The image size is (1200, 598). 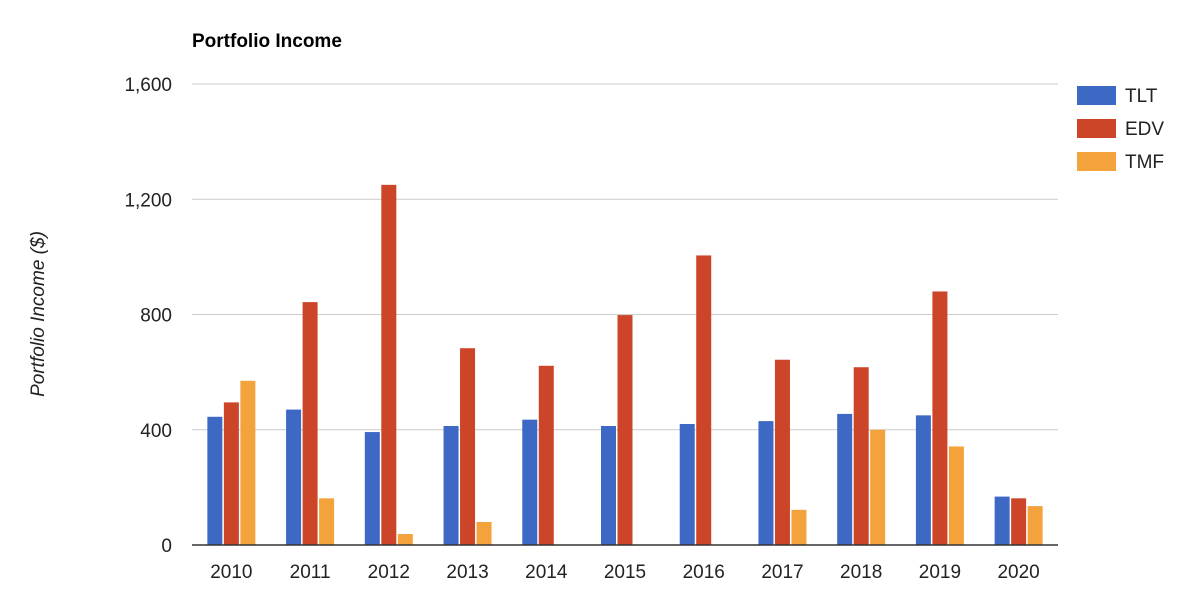 I want to click on y-tick-labels: 0 400 800 1,200 1,600, so click(x=148, y=316).